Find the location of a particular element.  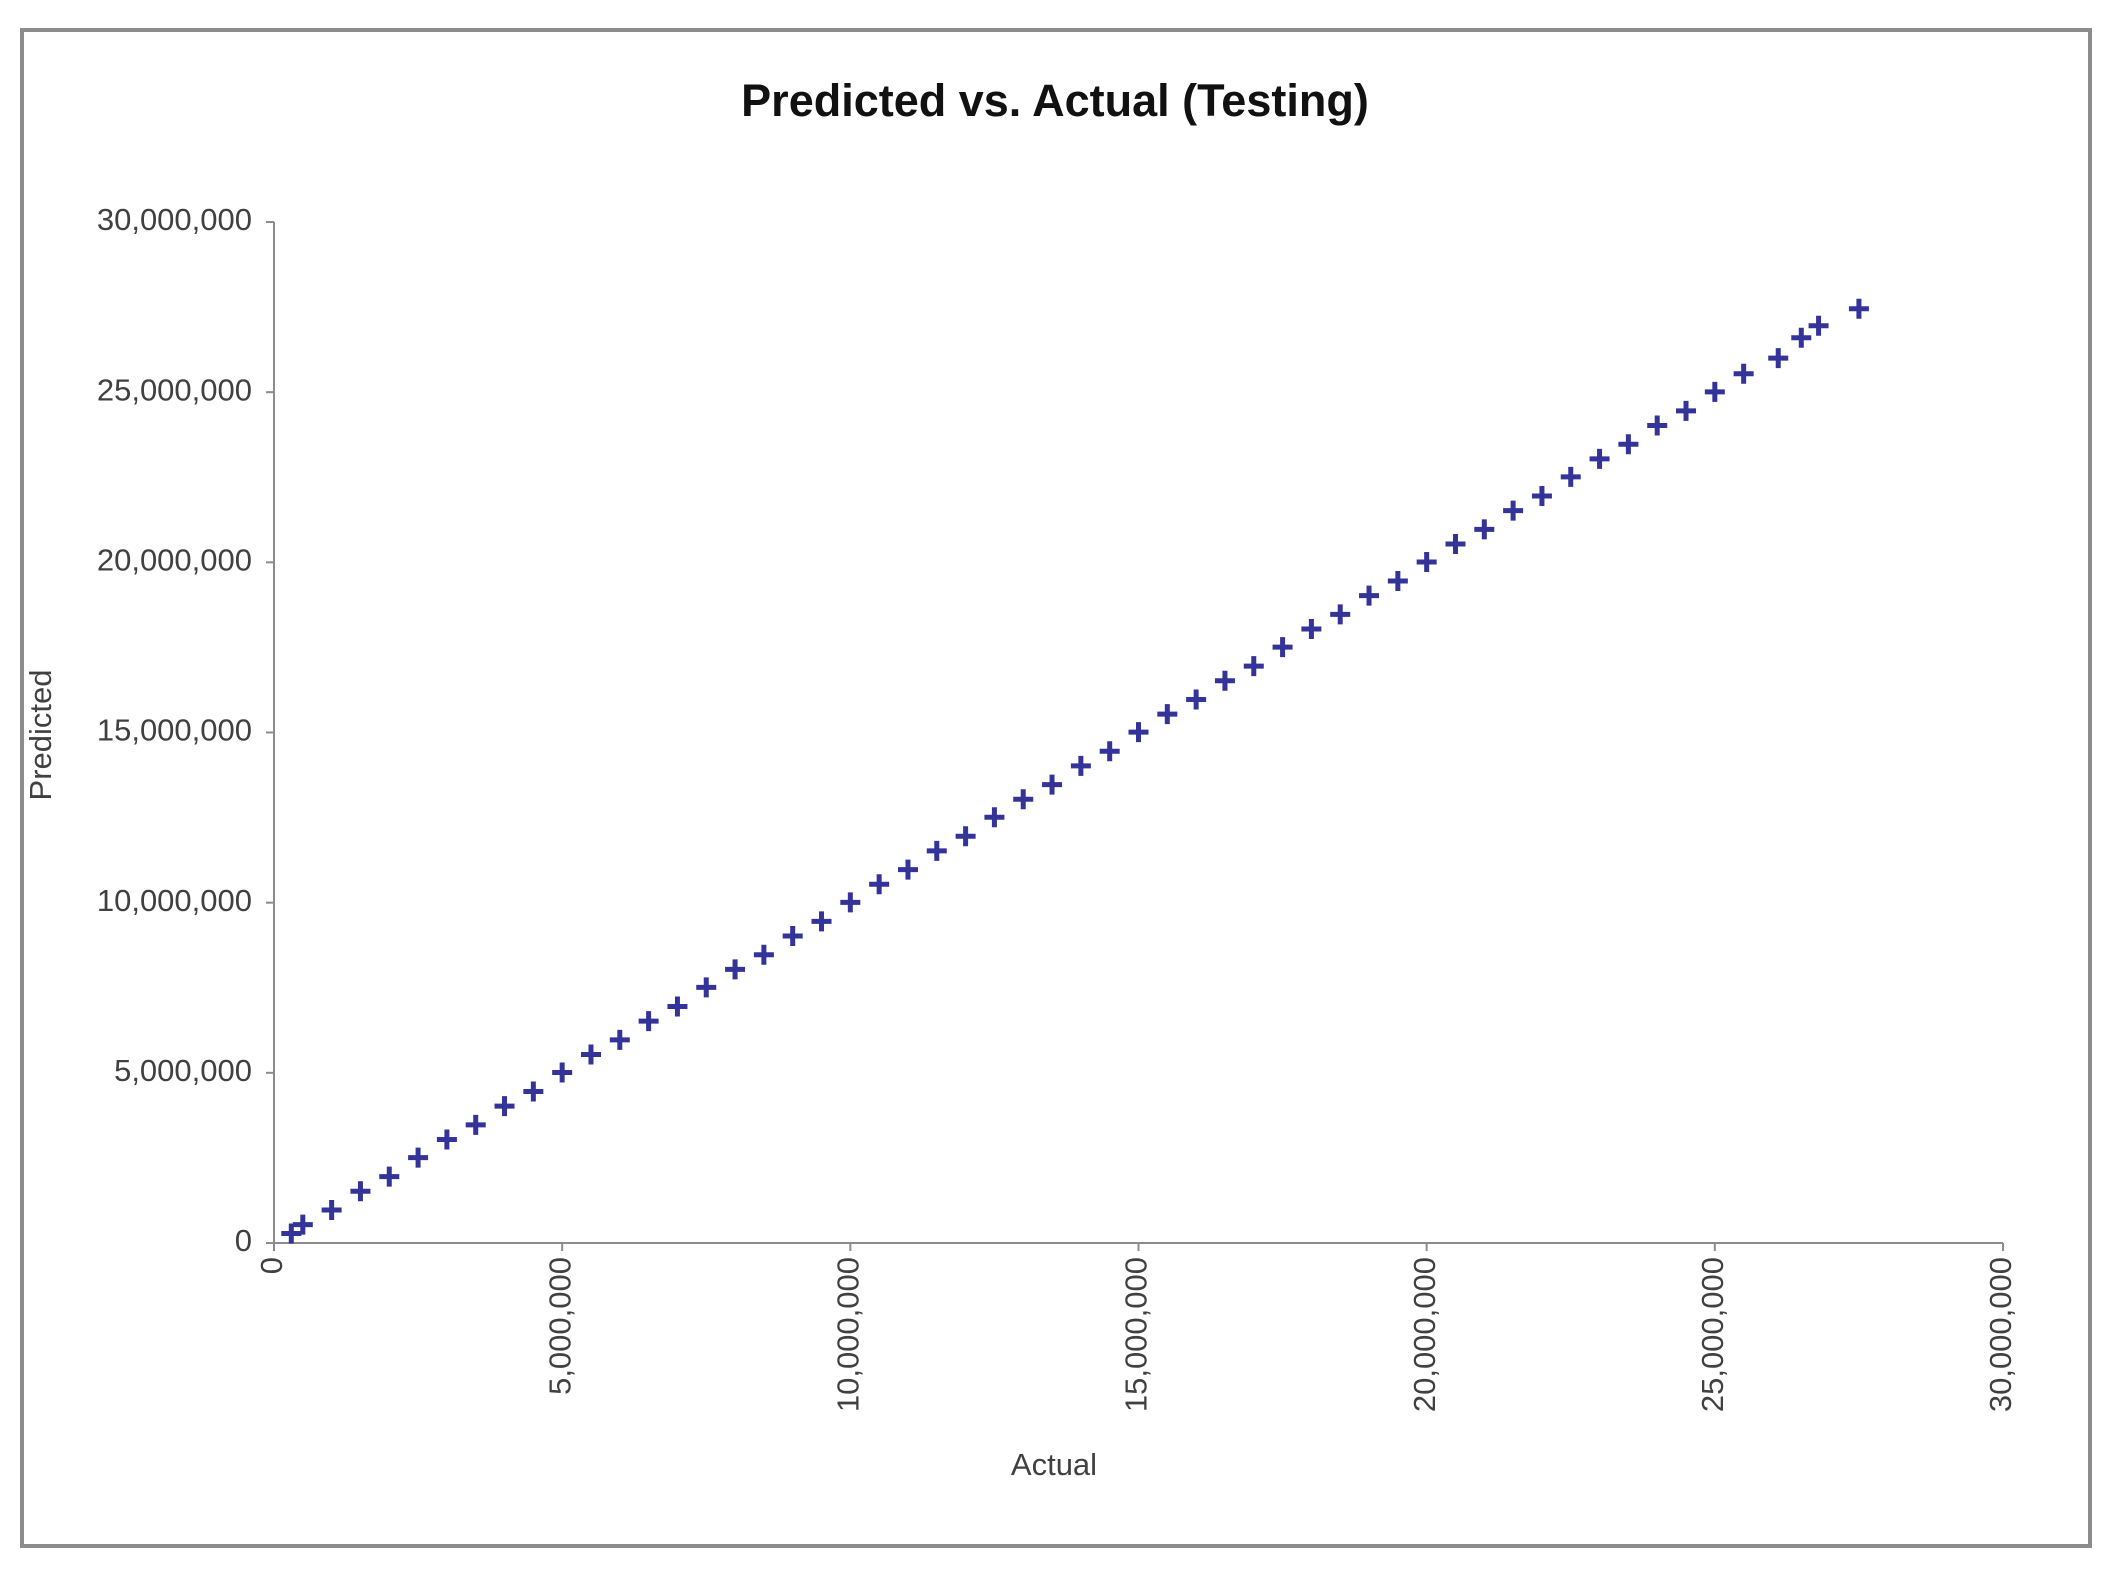

y-tick-label: 0 is located at coordinates (243, 1240).